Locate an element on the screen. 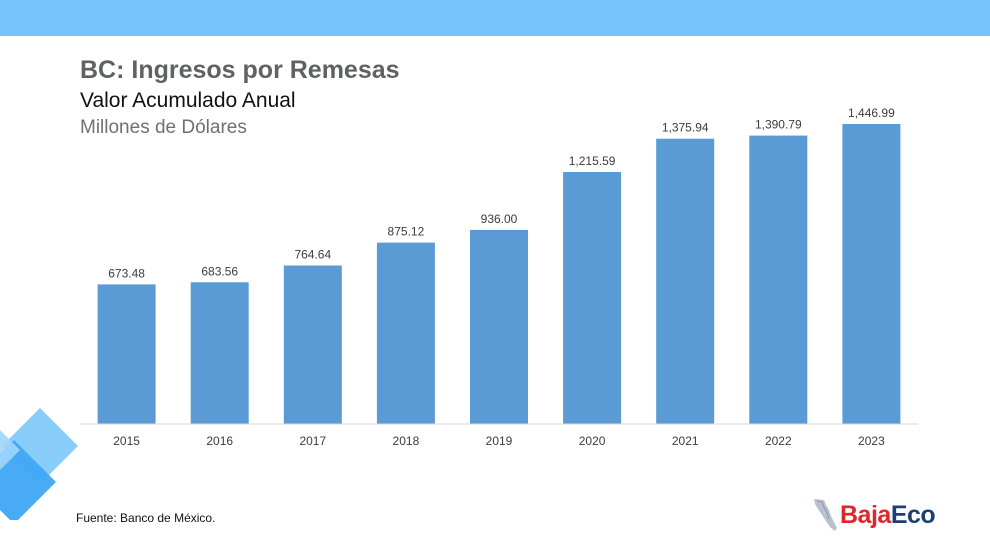  bajaeco-logo: BajaEco is located at coordinates (885, 515).